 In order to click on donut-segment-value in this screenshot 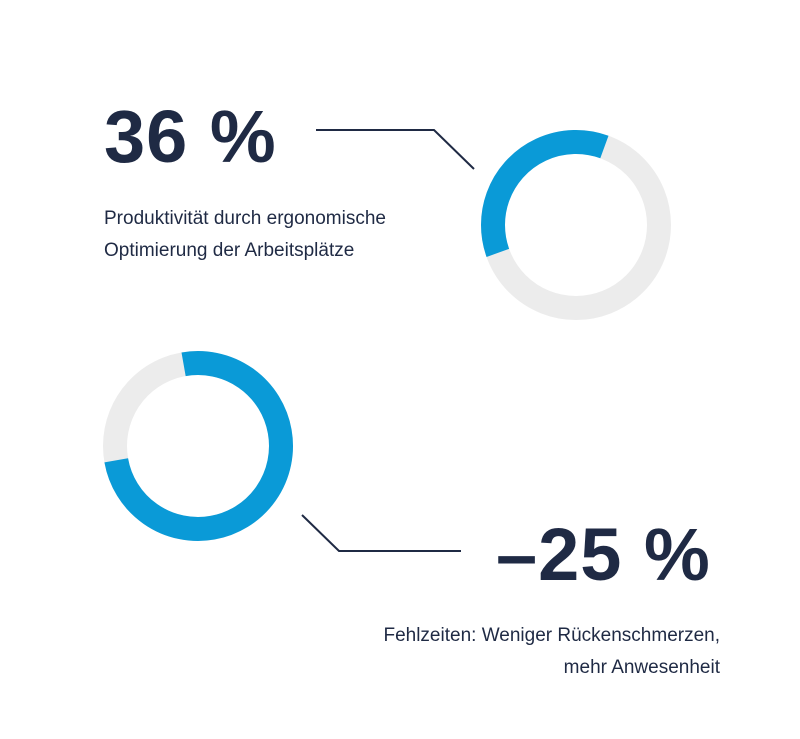, I will do `click(198, 446)`.